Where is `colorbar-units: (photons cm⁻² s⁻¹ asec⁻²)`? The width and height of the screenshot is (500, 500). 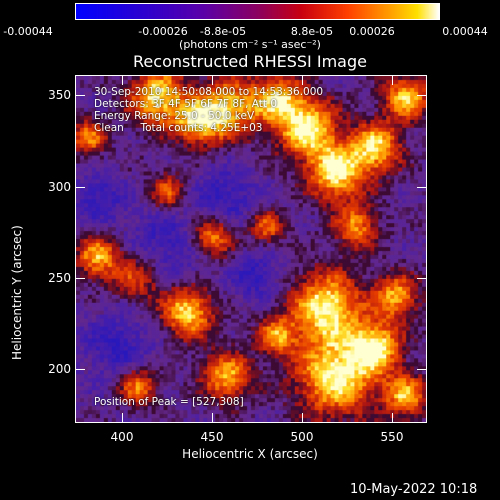 colorbar-units: (photons cm⁻² s⁻¹ asec⁻²) is located at coordinates (250, 44).